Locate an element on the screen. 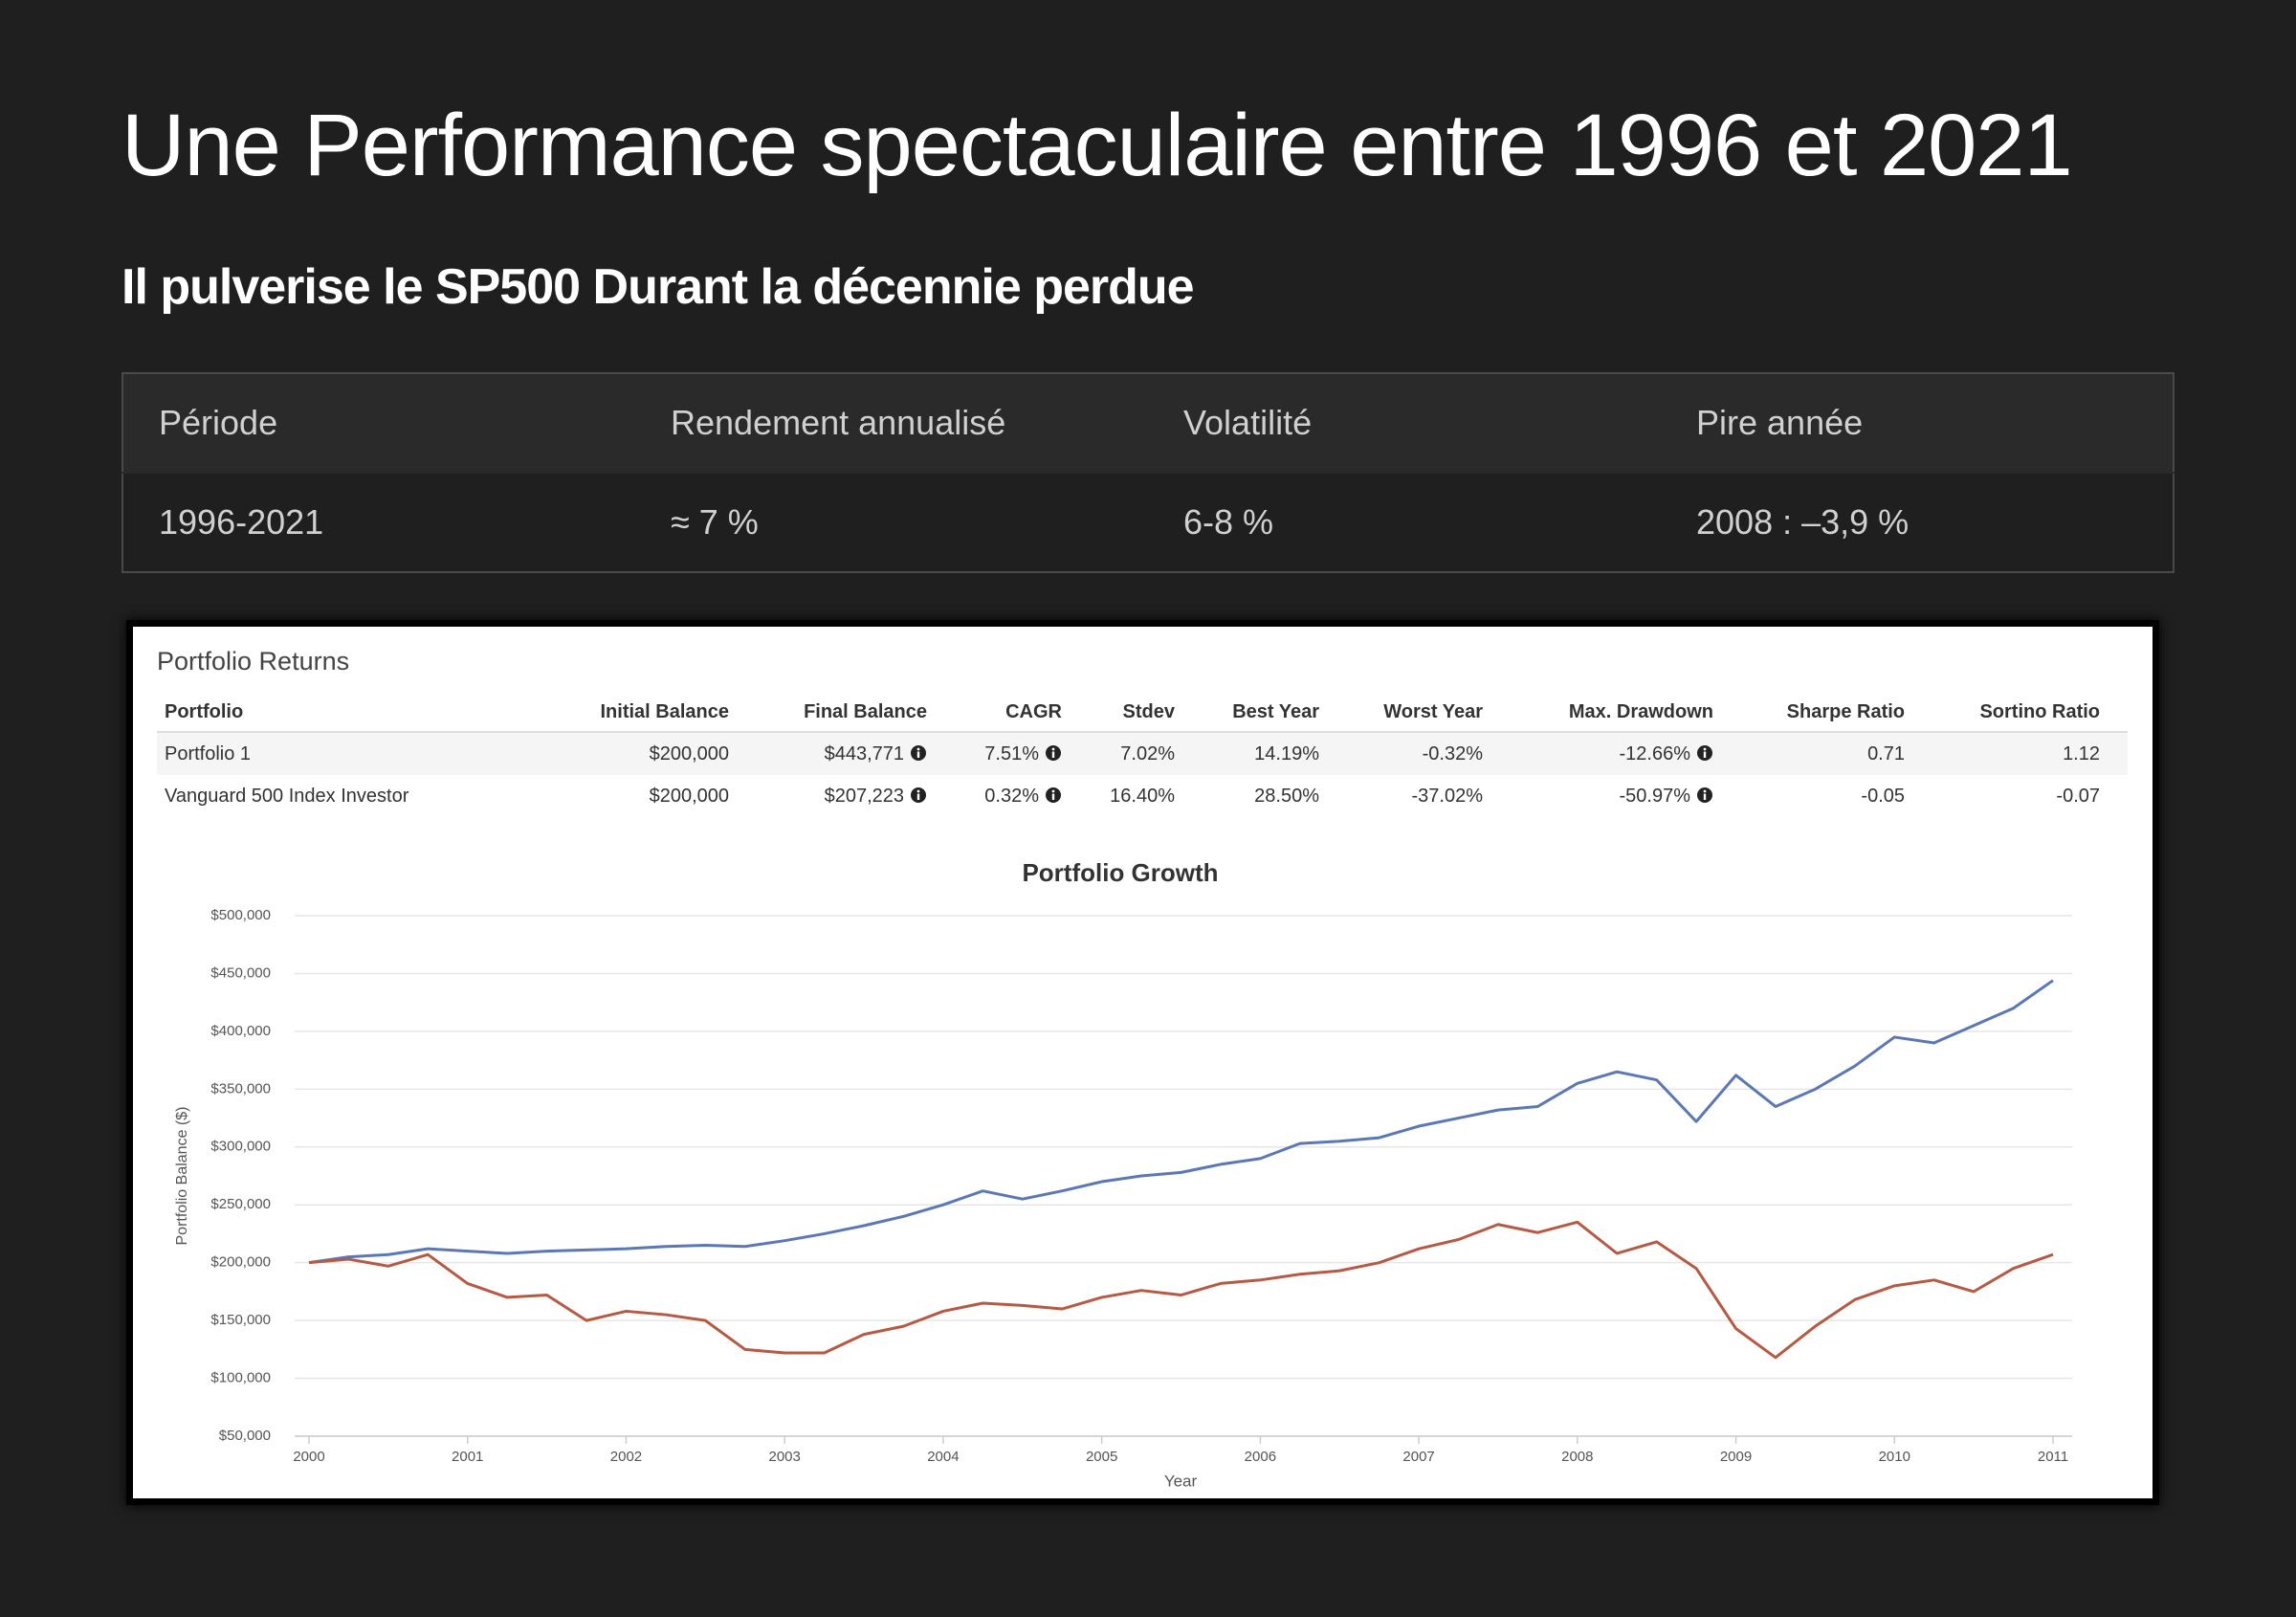 The height and width of the screenshot is (1617, 2296). column-header: Best Year is located at coordinates (1247, 713).